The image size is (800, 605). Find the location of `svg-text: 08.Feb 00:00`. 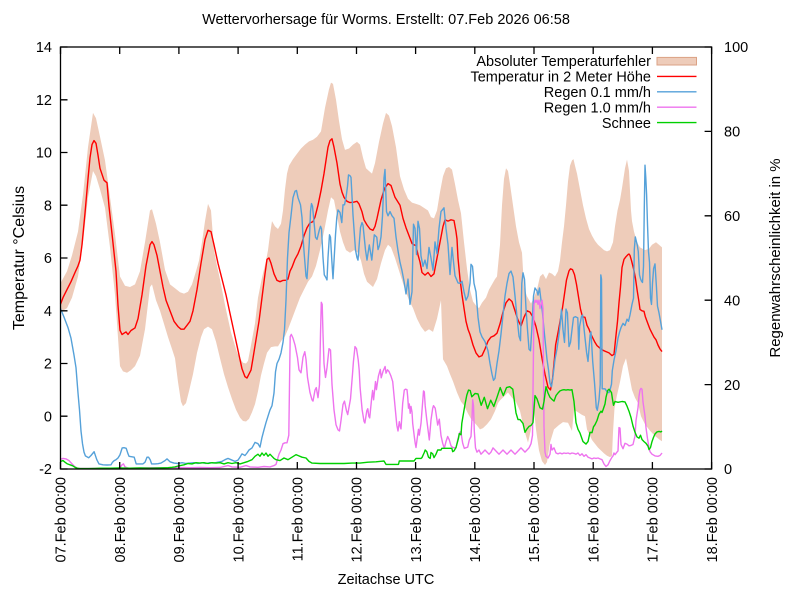

svg-text: 08.Feb 00:00 is located at coordinates (121, 519).